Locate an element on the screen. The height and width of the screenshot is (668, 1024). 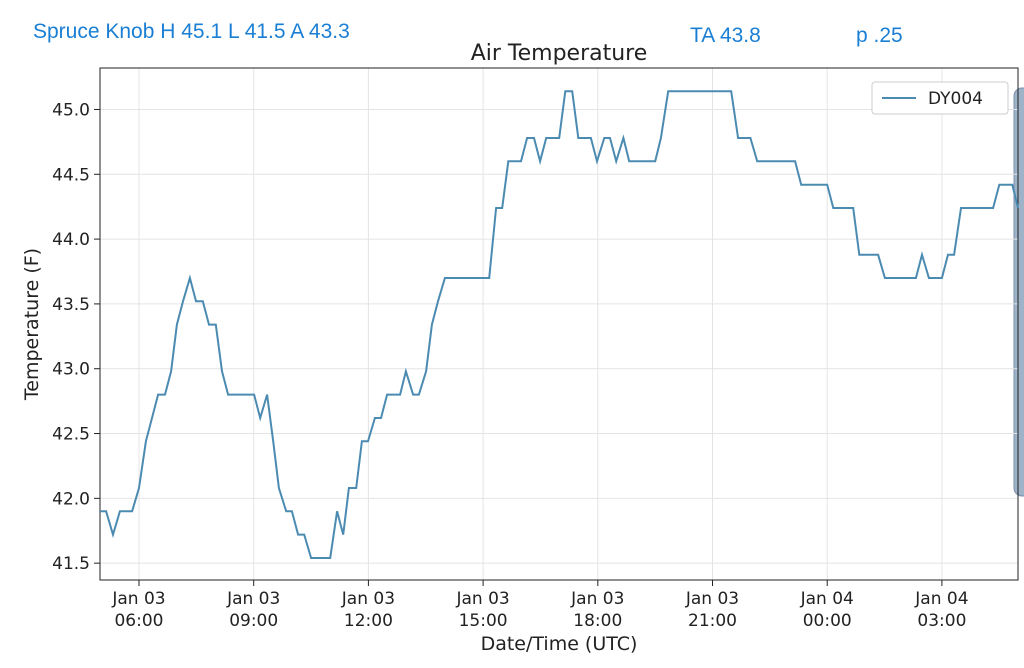
x-tick-label: Jan 04 03:00 is located at coordinates (941, 610).